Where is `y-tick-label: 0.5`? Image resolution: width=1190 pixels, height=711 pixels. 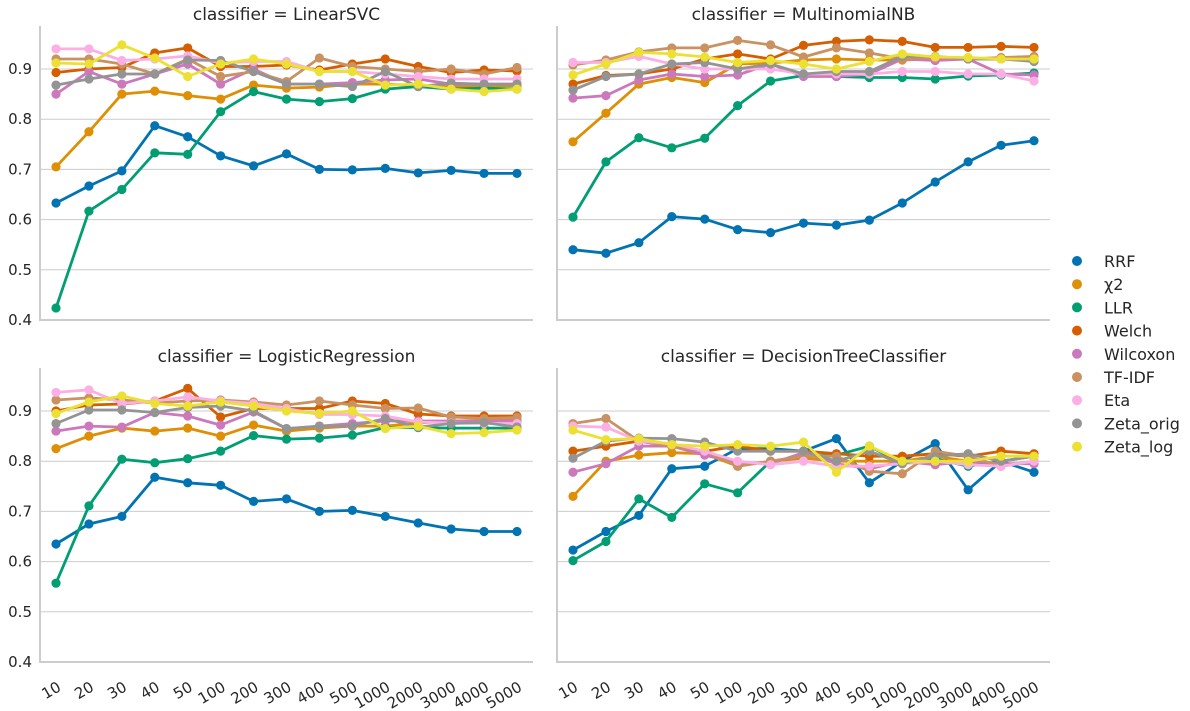
y-tick-label: 0.5 is located at coordinates (20, 612).